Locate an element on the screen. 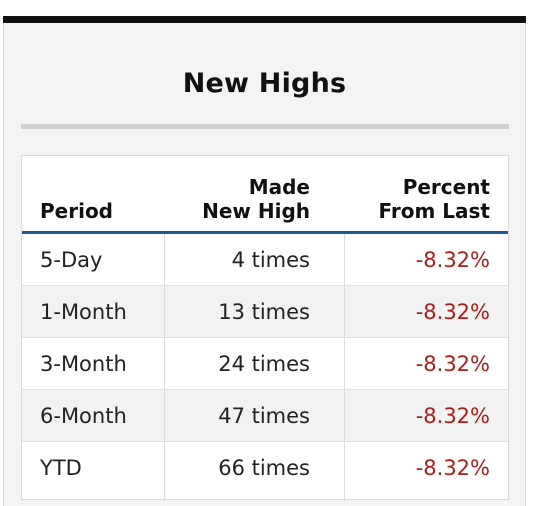 The width and height of the screenshot is (540, 506). cell-made-new-high: 24 times is located at coordinates (264, 364).